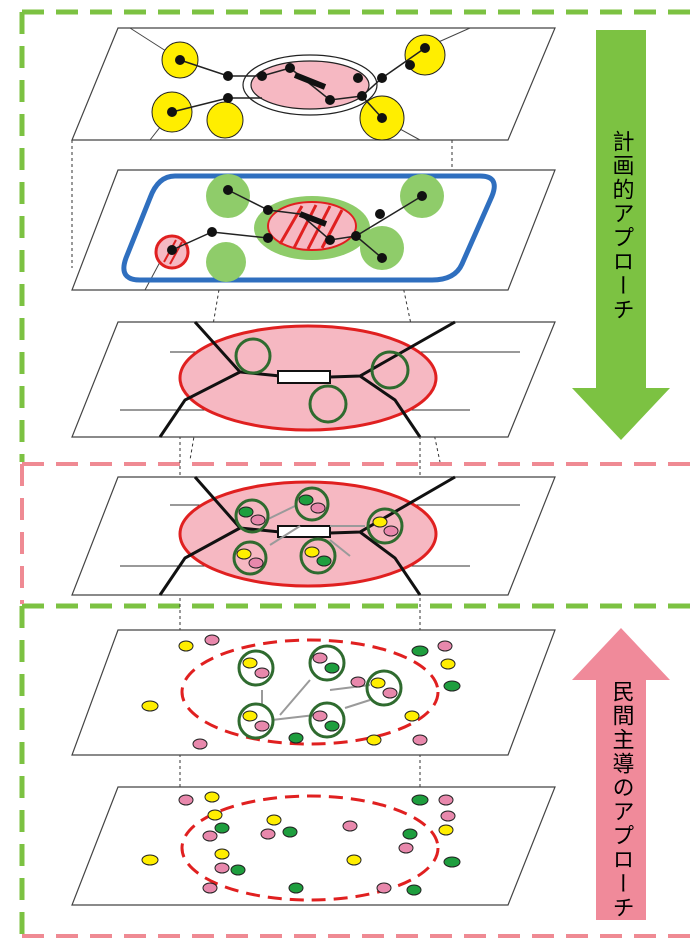 The width and height of the screenshot is (693, 942). I want to click on scattered-activities-layer, so click(313, 846).